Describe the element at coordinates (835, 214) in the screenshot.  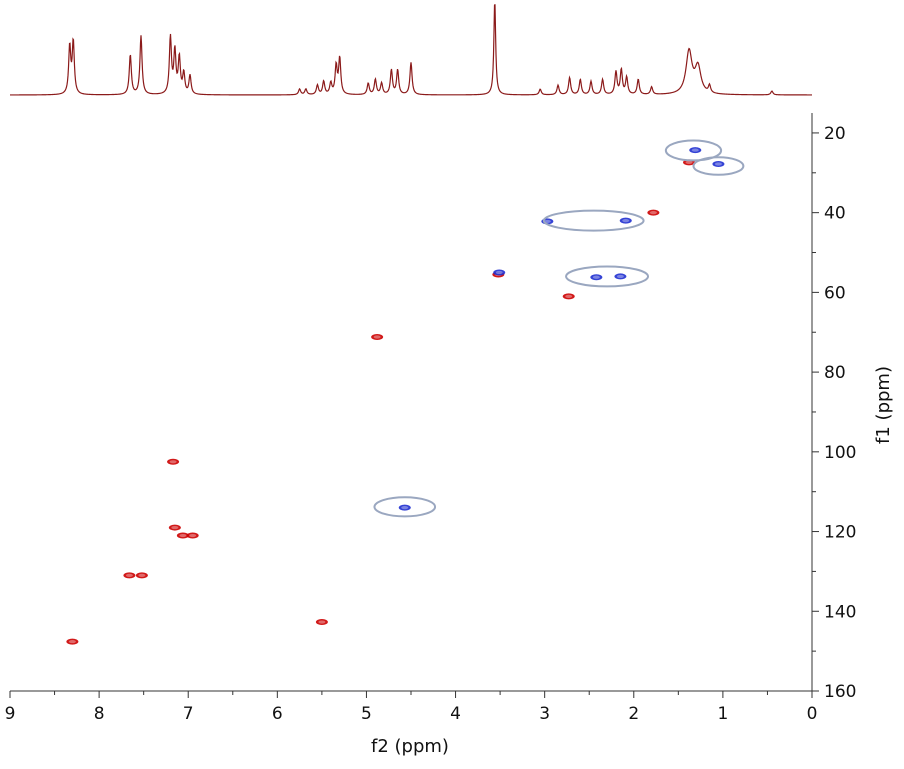
I see `y-tick-label: 40` at that location.